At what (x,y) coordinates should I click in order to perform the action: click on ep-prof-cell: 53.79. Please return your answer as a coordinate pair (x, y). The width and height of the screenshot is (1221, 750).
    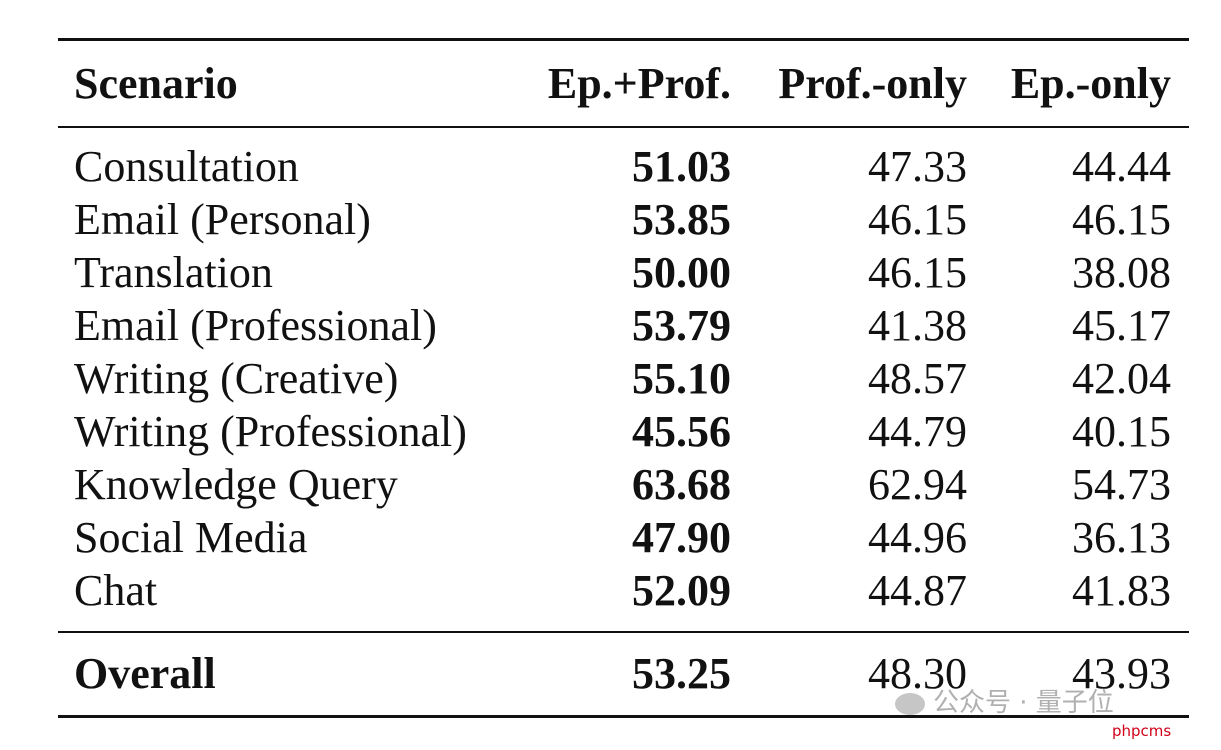
    Looking at the image, I should click on (681, 325).